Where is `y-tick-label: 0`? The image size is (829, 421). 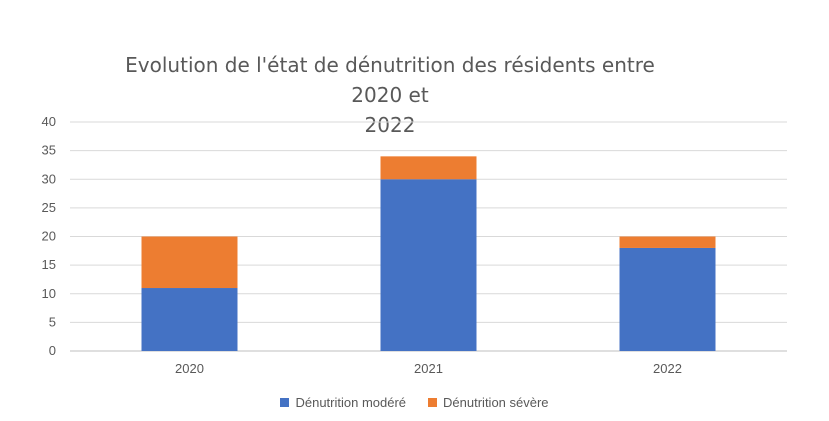 y-tick-label: 0 is located at coordinates (52, 350).